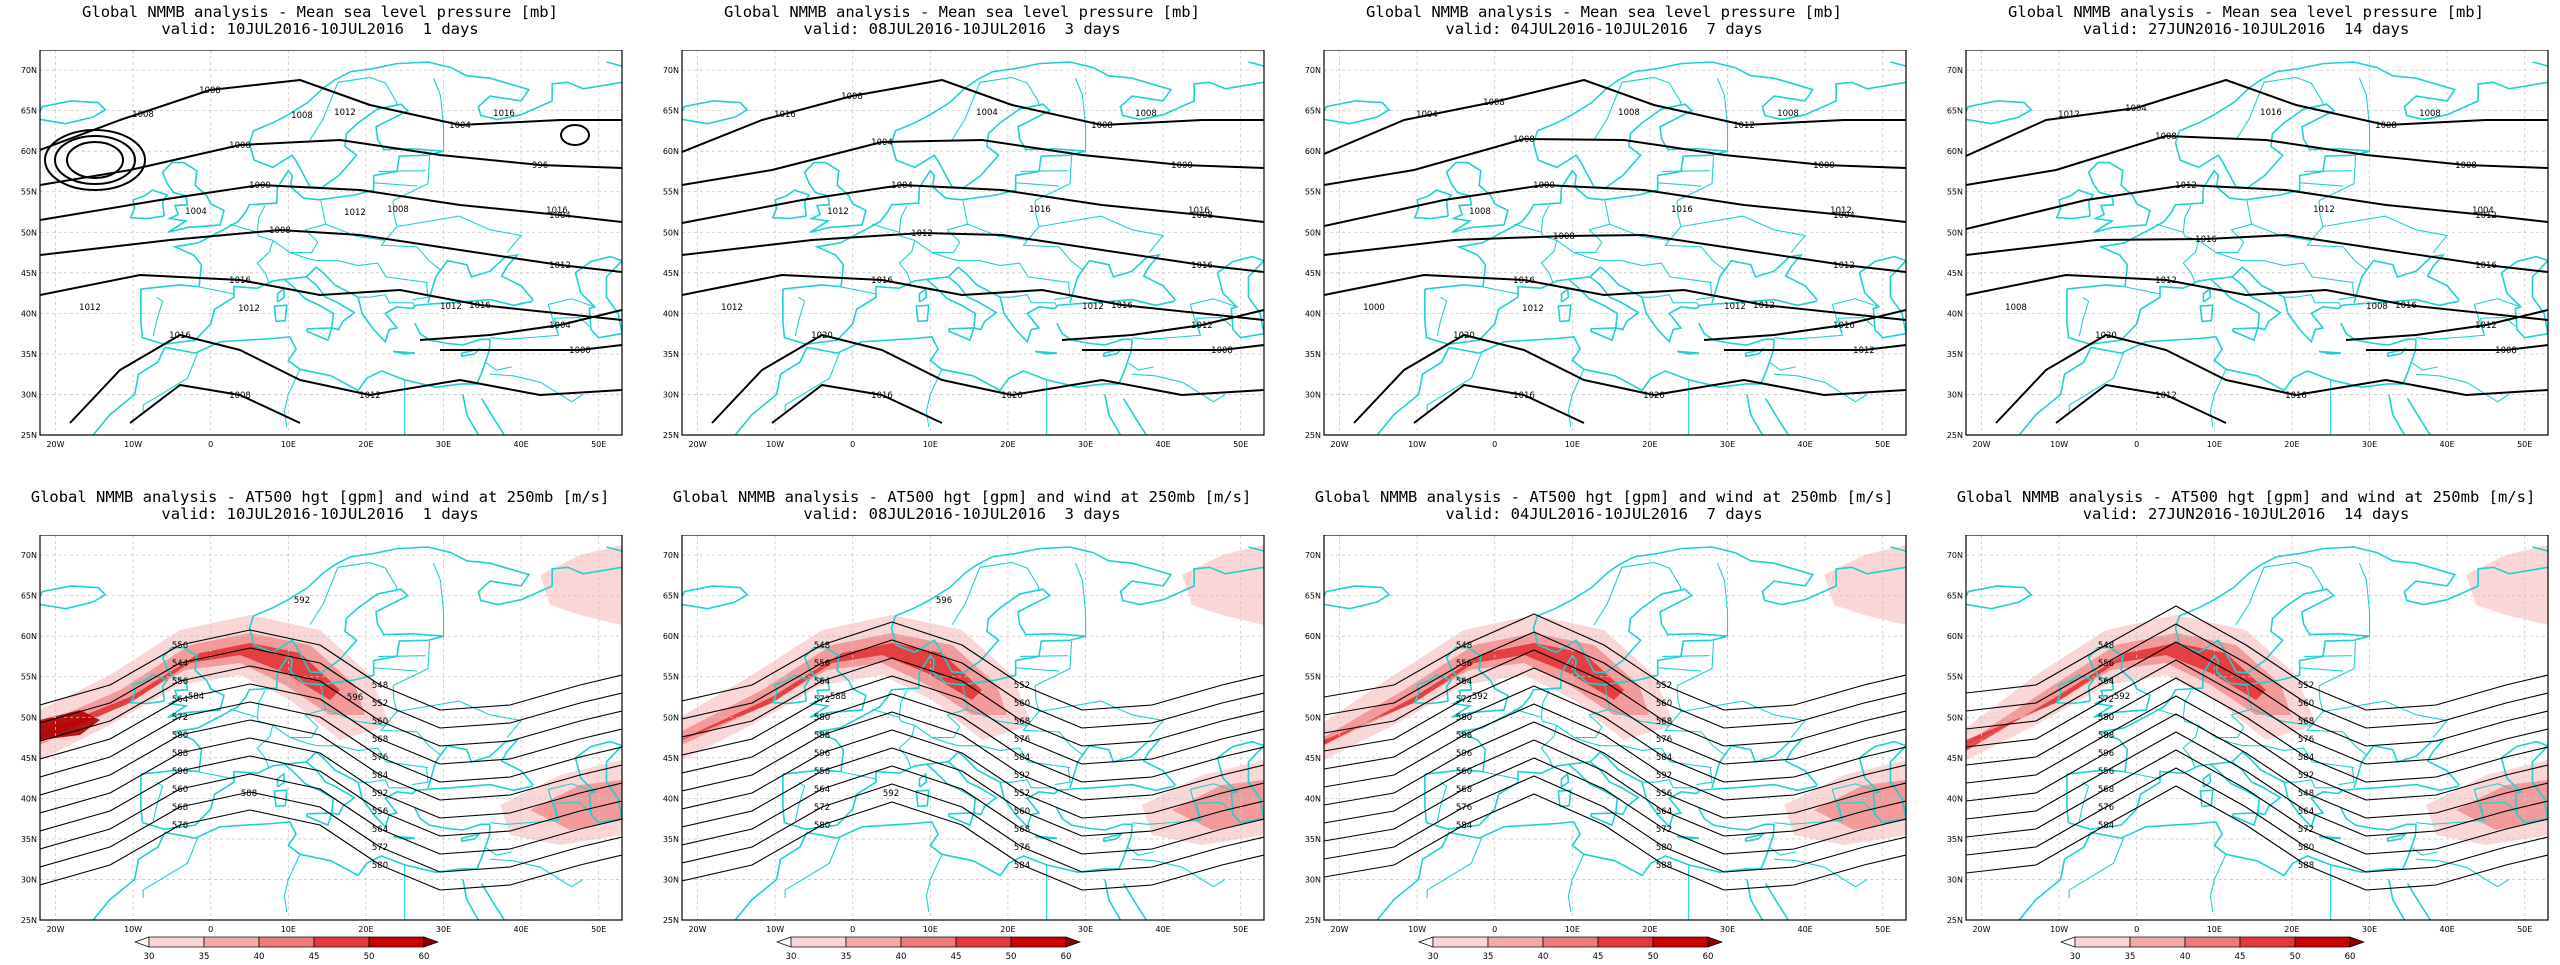  Describe the element at coordinates (1022, 758) in the screenshot. I see `contour-label: 584` at that location.